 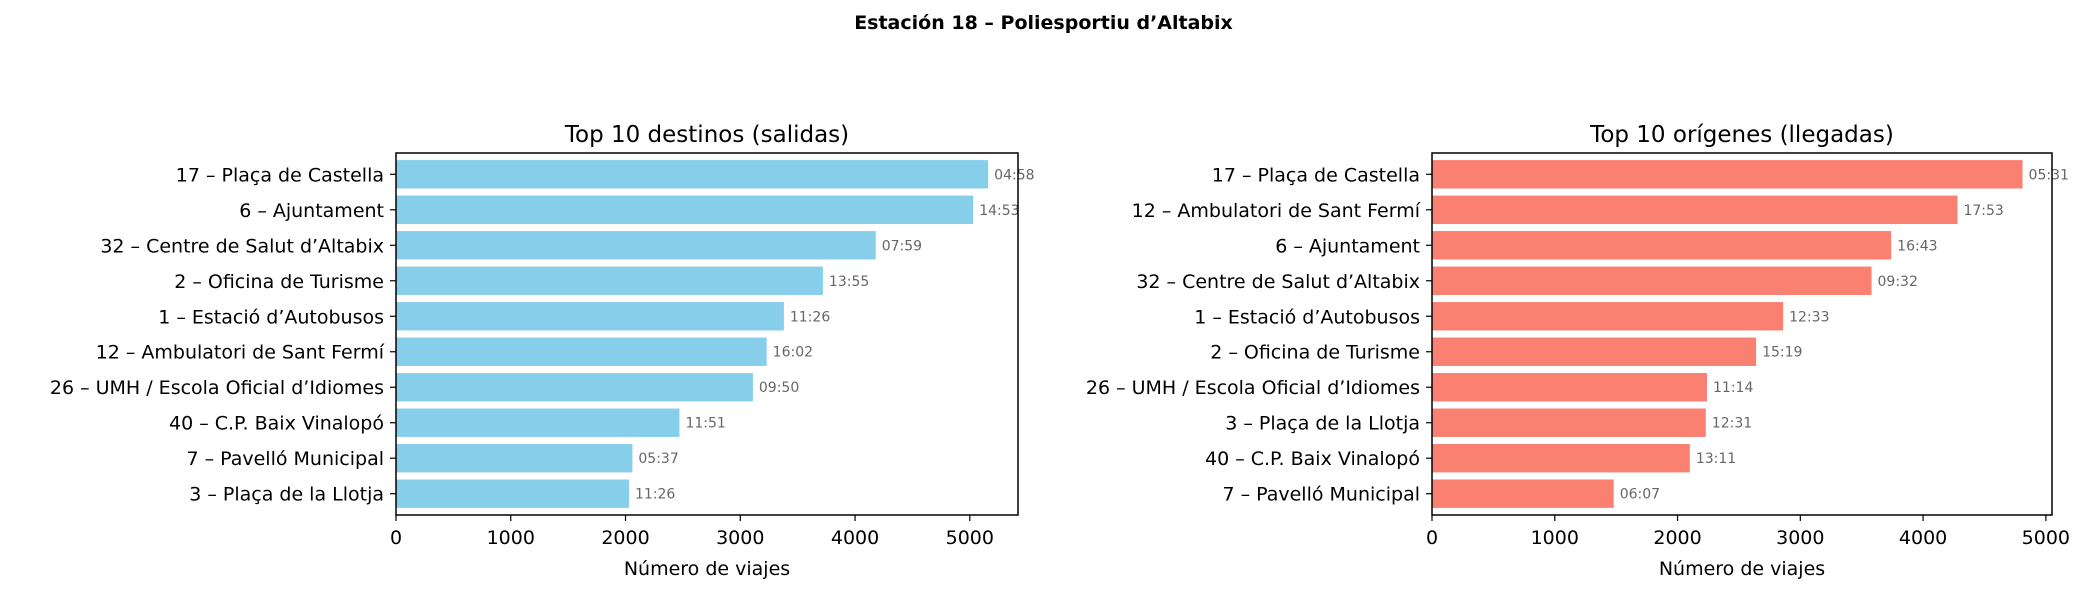 What do you see at coordinates (1917, 246) in the screenshot?
I see `data-label: 16:43` at bounding box center [1917, 246].